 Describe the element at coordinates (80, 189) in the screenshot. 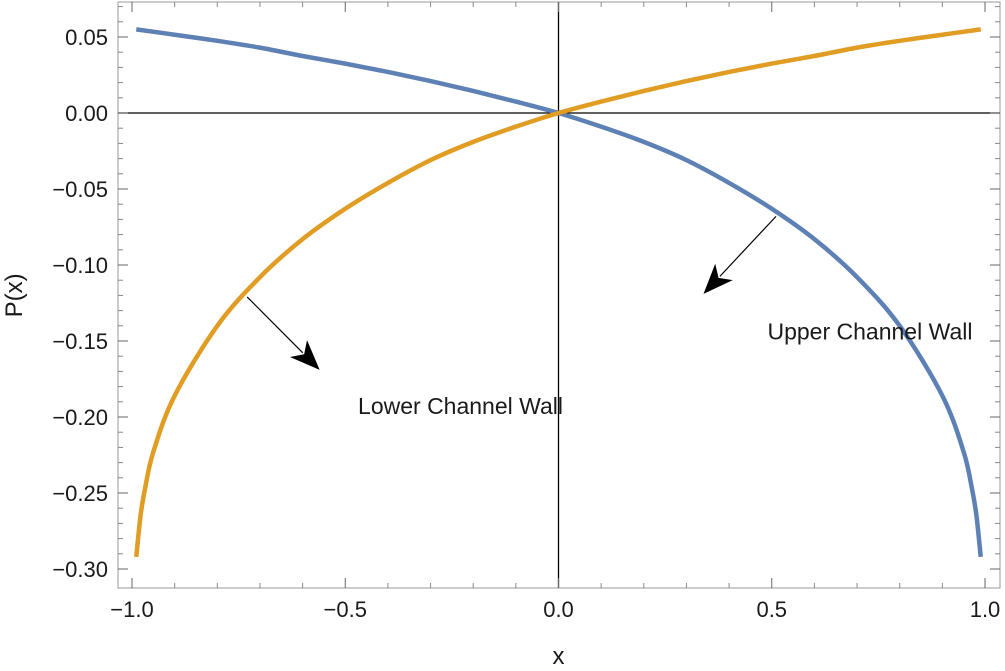

I see `y-tick-label: −0.05` at that location.